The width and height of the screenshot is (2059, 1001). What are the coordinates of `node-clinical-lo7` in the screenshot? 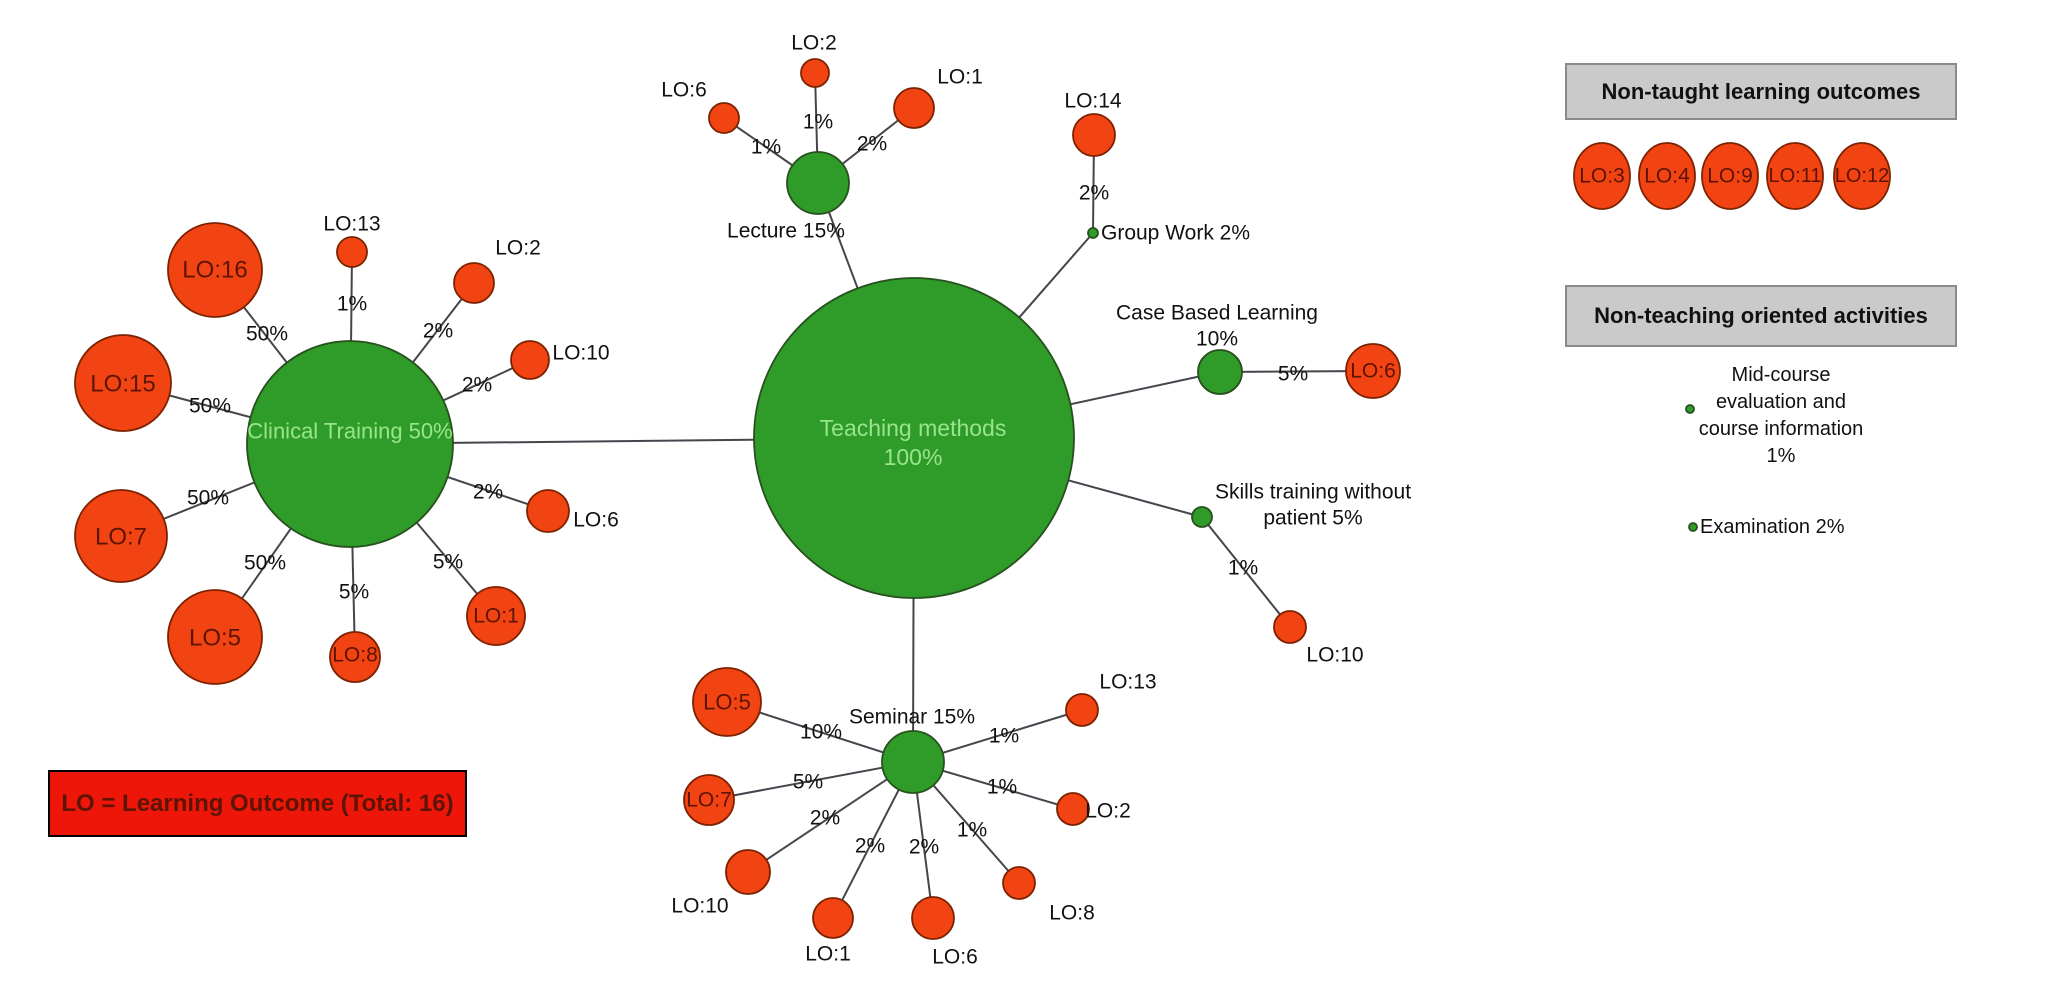 It's located at (121, 536).